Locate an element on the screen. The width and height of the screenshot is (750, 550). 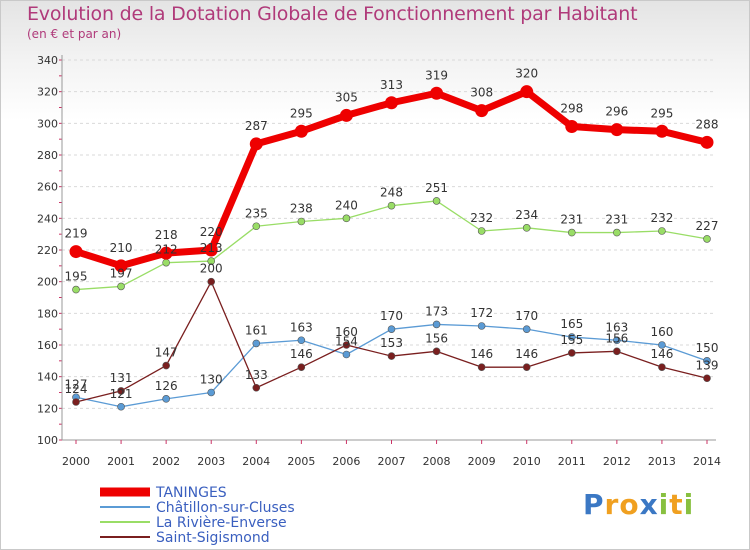
y-tick-label: 280 is located at coordinates (47, 155).